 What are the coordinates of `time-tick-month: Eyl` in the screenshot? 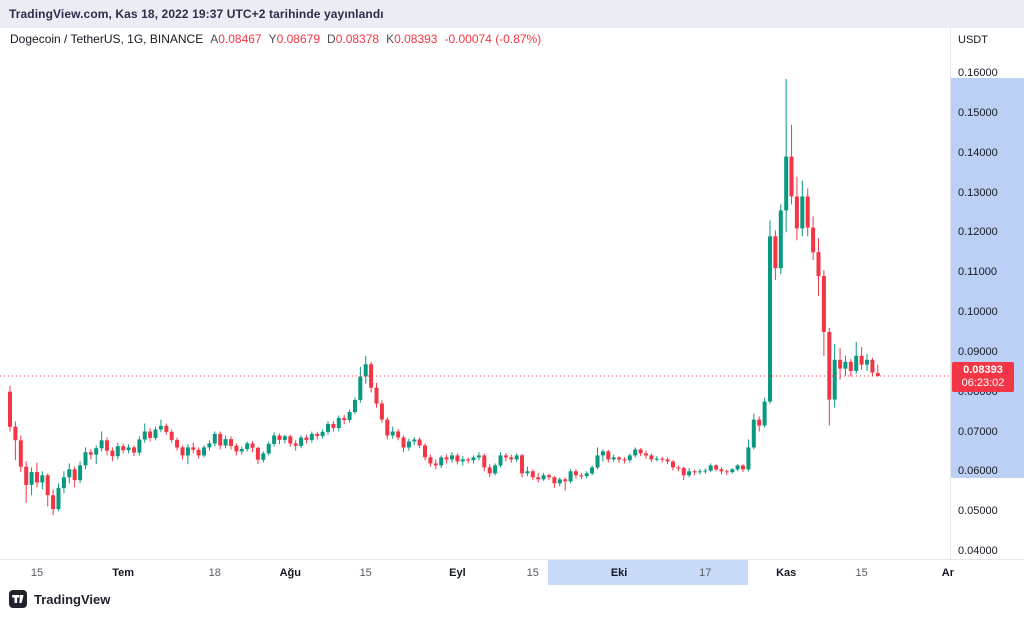 It's located at (457, 572).